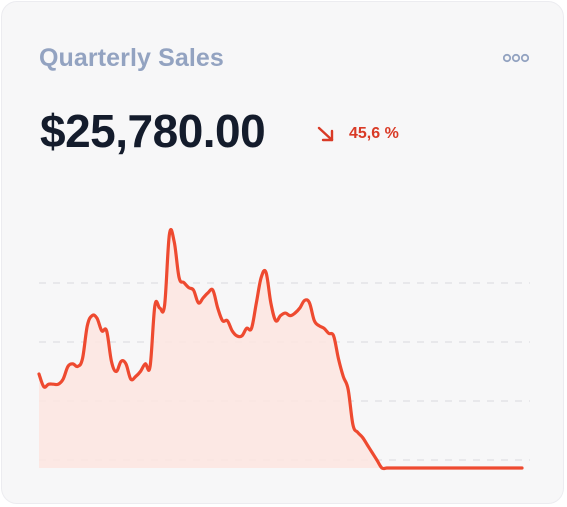 This screenshot has height=507, width=567. Describe the element at coordinates (153, 131) in the screenshot. I see `sales-value: $25,780.00` at that location.